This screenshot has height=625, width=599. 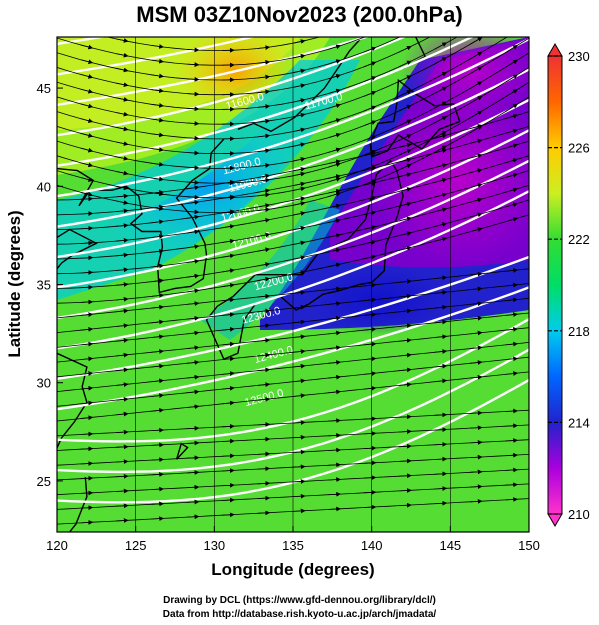 What do you see at coordinates (44, 186) in the screenshot?
I see `y-tick-label: 40` at bounding box center [44, 186].